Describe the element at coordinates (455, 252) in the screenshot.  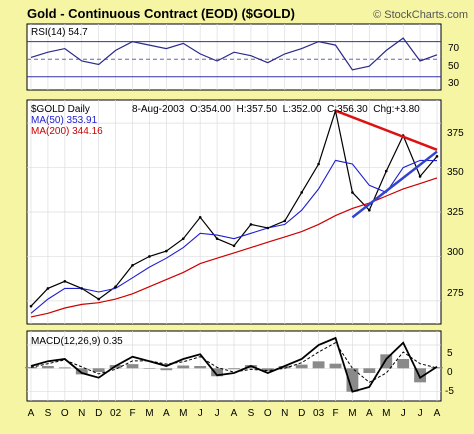
I see `price-tick-300: 300` at that location.